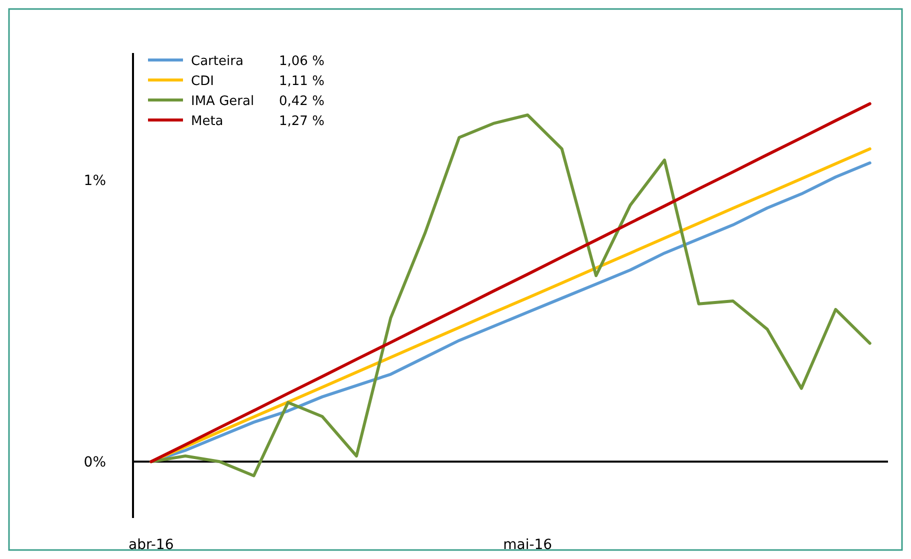 The image size is (911, 559). Describe the element at coordinates (301, 81) in the screenshot. I see `annotation: 1,11 %` at that location.